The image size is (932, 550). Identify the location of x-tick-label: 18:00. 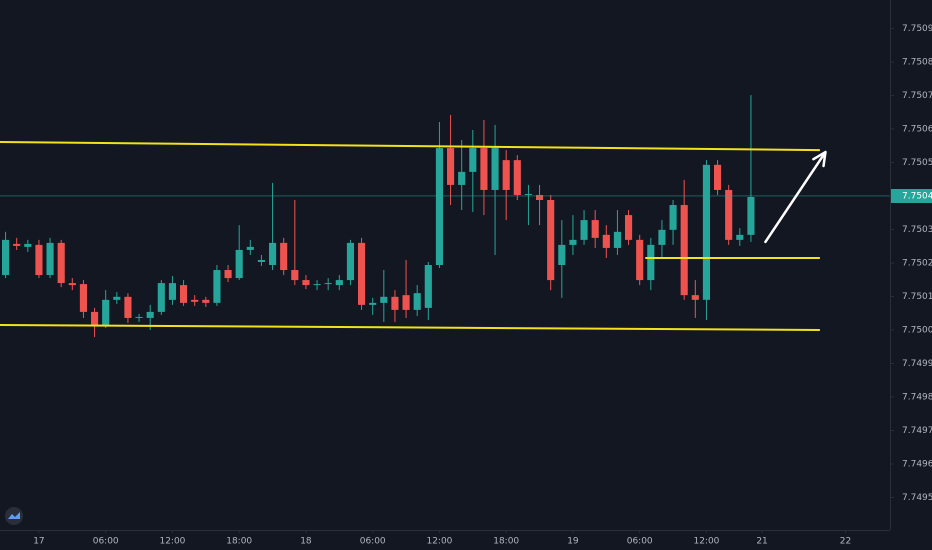
(239, 542).